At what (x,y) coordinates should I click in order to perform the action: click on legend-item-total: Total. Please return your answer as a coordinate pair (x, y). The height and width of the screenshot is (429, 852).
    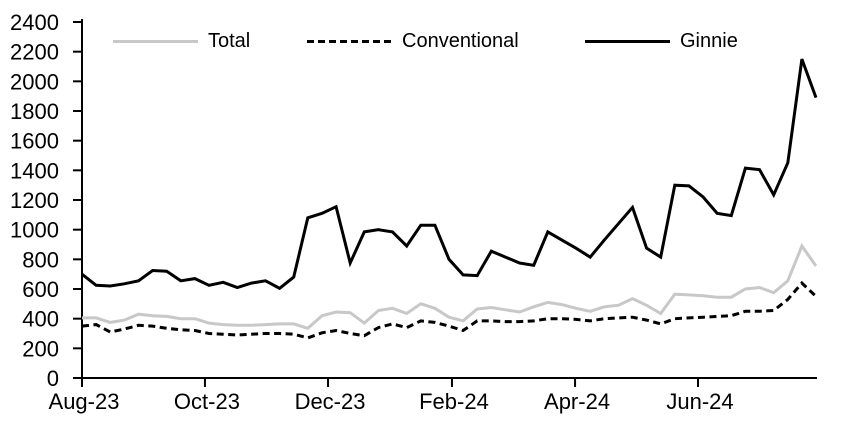
    Looking at the image, I should click on (181, 41).